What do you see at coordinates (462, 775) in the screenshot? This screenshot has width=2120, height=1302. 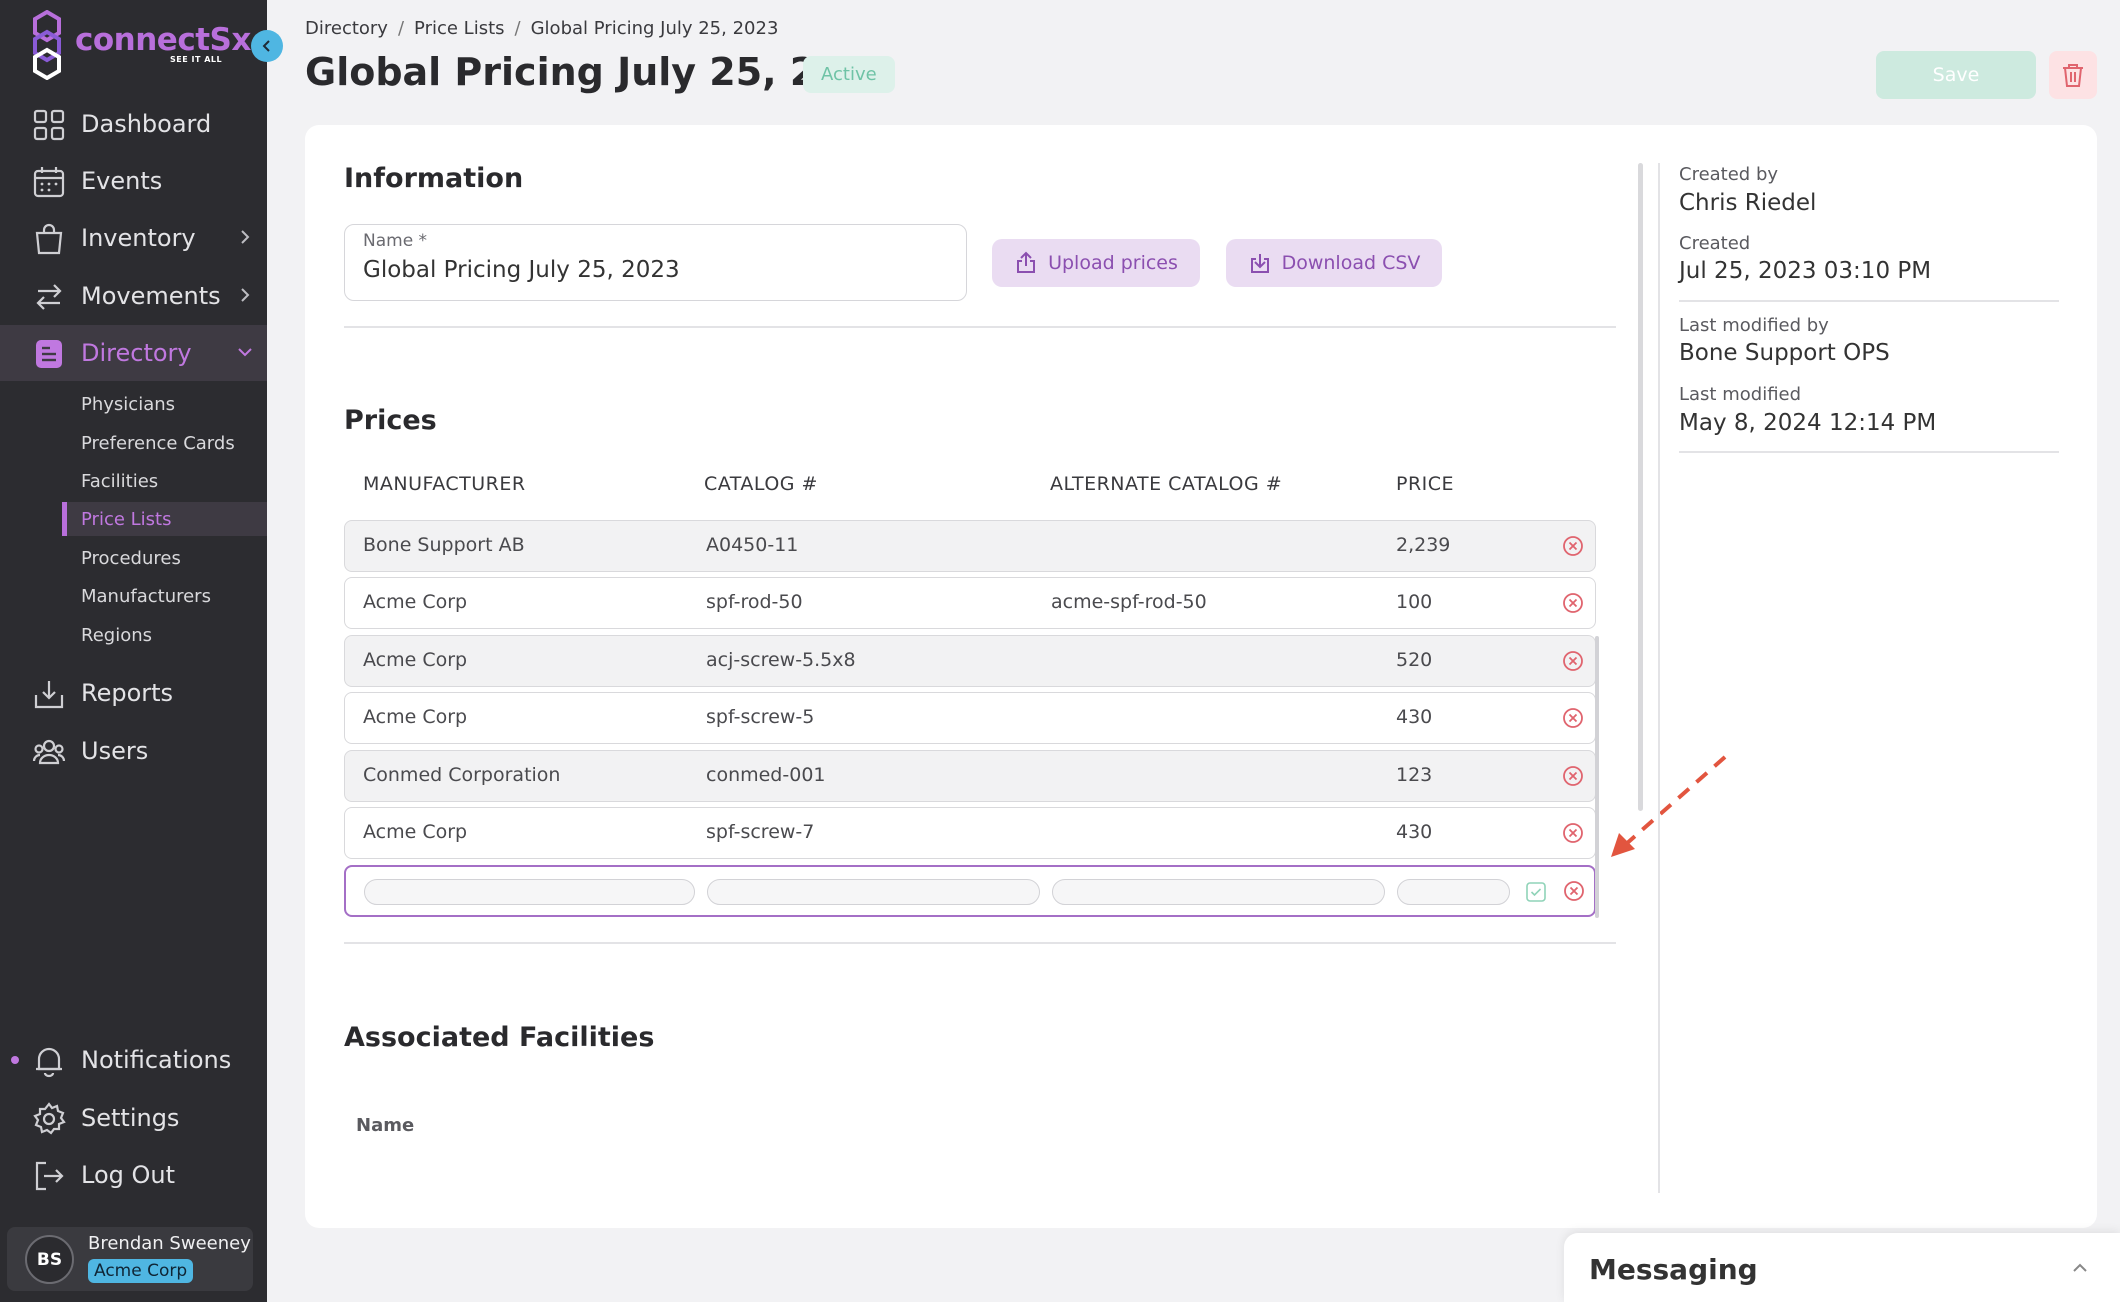 I see `cell-manufacturer: Conmed Corporation` at bounding box center [462, 775].